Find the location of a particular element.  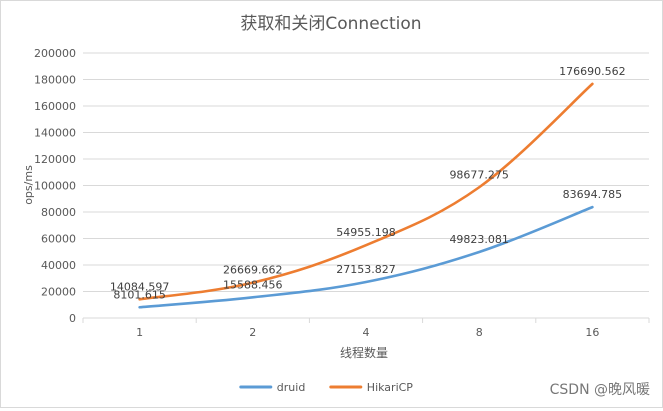

y-tick-label: 160000 is located at coordinates (55, 106).